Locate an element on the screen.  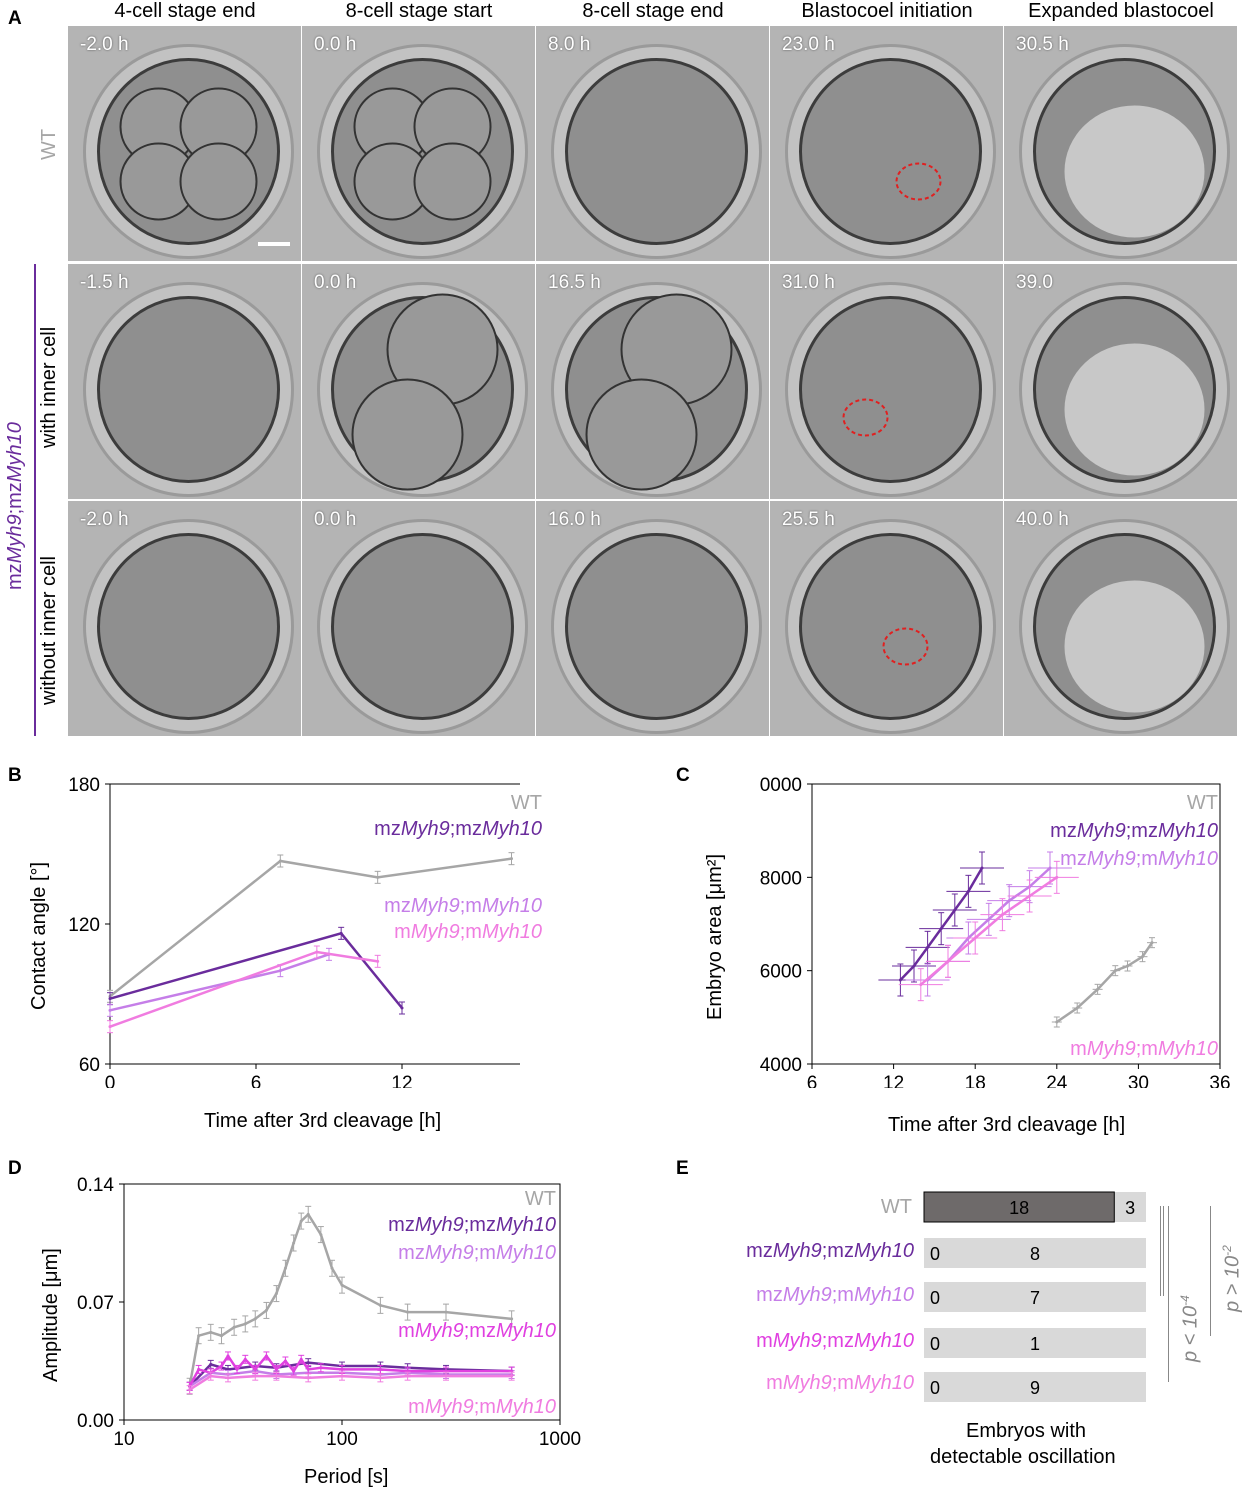
micrograph-r1-c4: 23.0 h is located at coordinates (886, 143).